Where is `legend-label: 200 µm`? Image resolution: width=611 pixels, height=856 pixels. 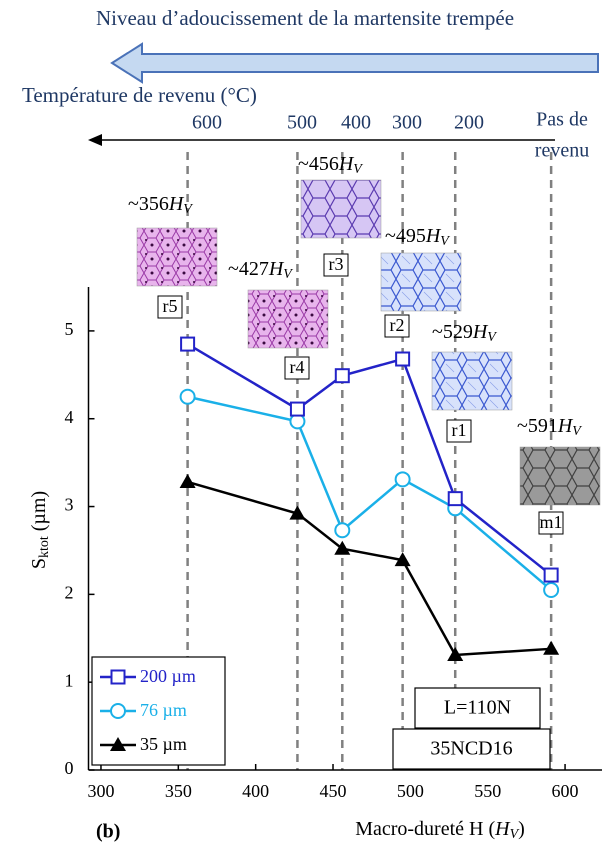
legend-label: 200 µm is located at coordinates (168, 676).